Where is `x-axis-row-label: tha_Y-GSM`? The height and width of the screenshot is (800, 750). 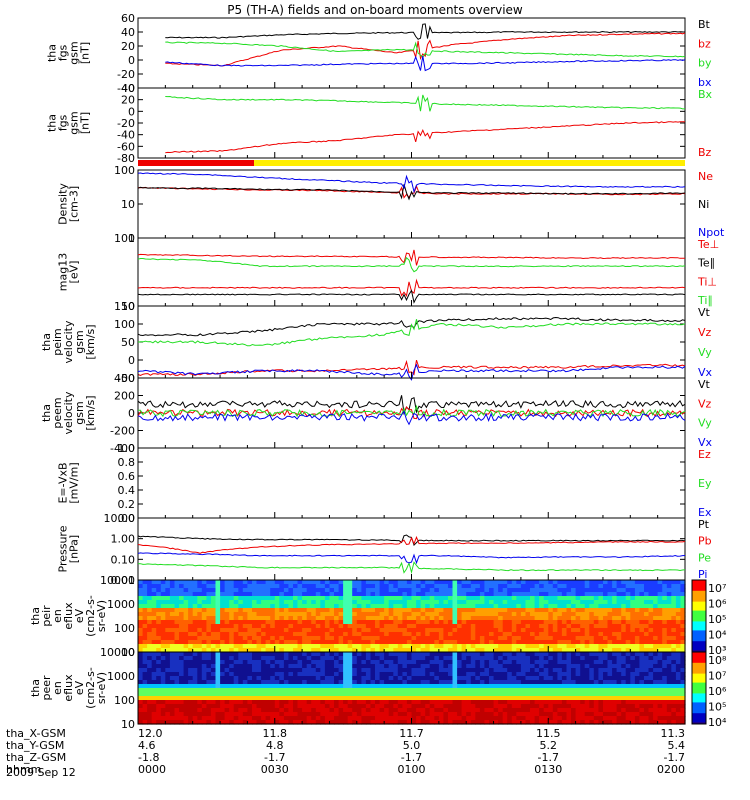
x-axis-row-label: tha_Y-GSM is located at coordinates (35, 745).